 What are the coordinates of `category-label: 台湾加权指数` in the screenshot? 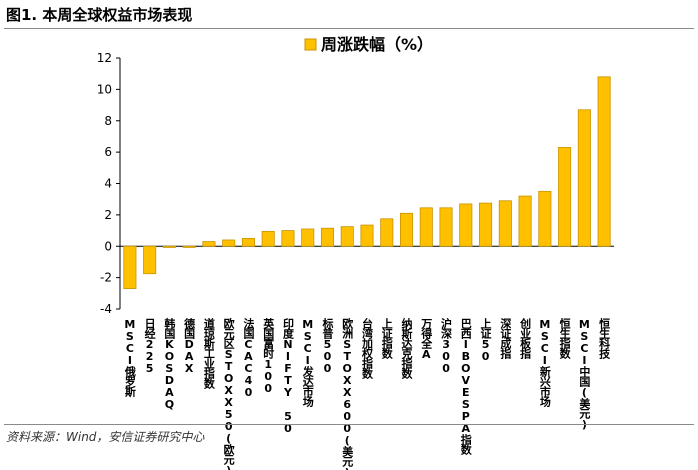 It's located at (368, 348).